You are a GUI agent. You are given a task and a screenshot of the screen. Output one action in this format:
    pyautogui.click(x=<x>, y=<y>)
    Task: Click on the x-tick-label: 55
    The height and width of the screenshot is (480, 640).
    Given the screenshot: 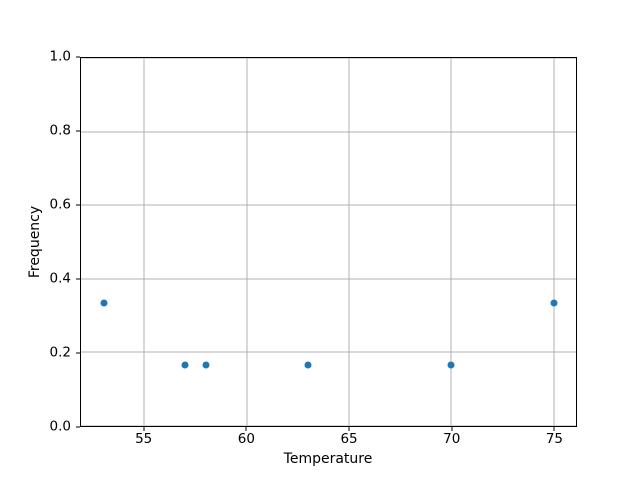 What is the action you would take?
    pyautogui.click(x=144, y=439)
    